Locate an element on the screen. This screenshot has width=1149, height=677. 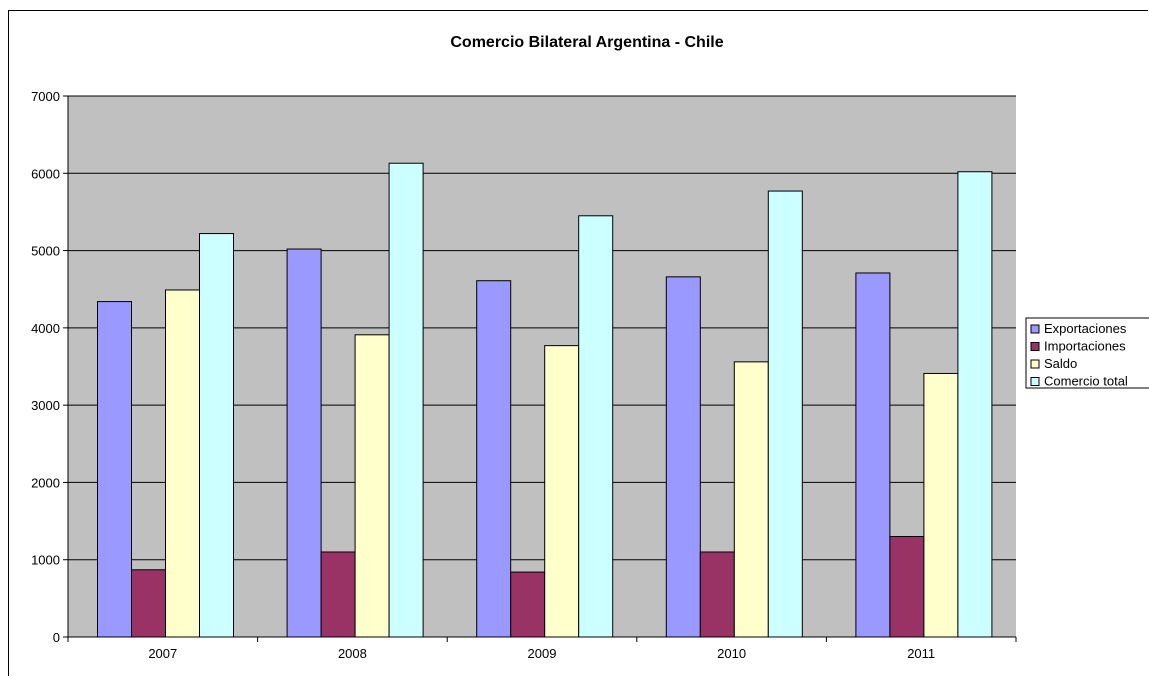
y-tick-label: 6000 is located at coordinates (45, 173).